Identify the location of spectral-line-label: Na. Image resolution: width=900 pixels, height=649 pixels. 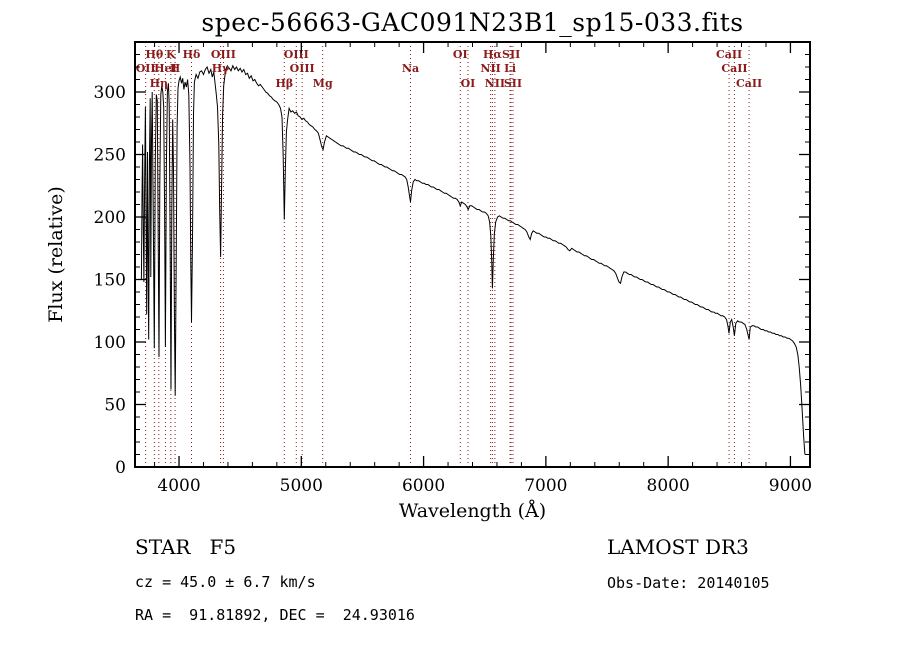
(410, 68).